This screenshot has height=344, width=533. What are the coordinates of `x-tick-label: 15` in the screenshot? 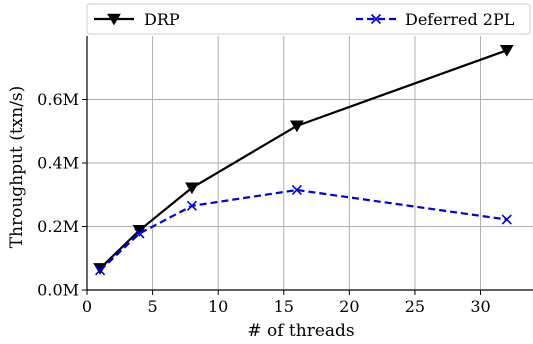 It's located at (284, 306).